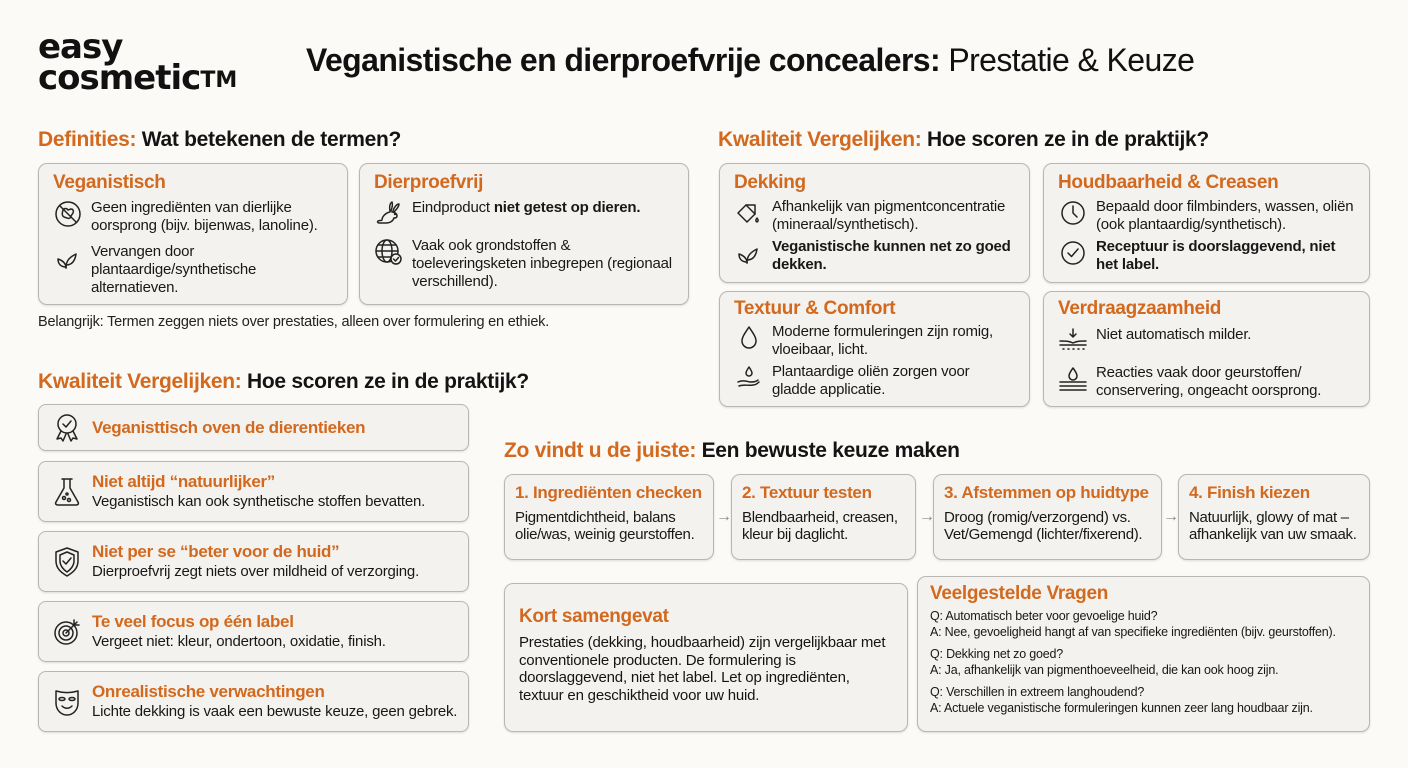 This screenshot has height=768, width=1408. What do you see at coordinates (67, 702) in the screenshot?
I see `mask-icon` at bounding box center [67, 702].